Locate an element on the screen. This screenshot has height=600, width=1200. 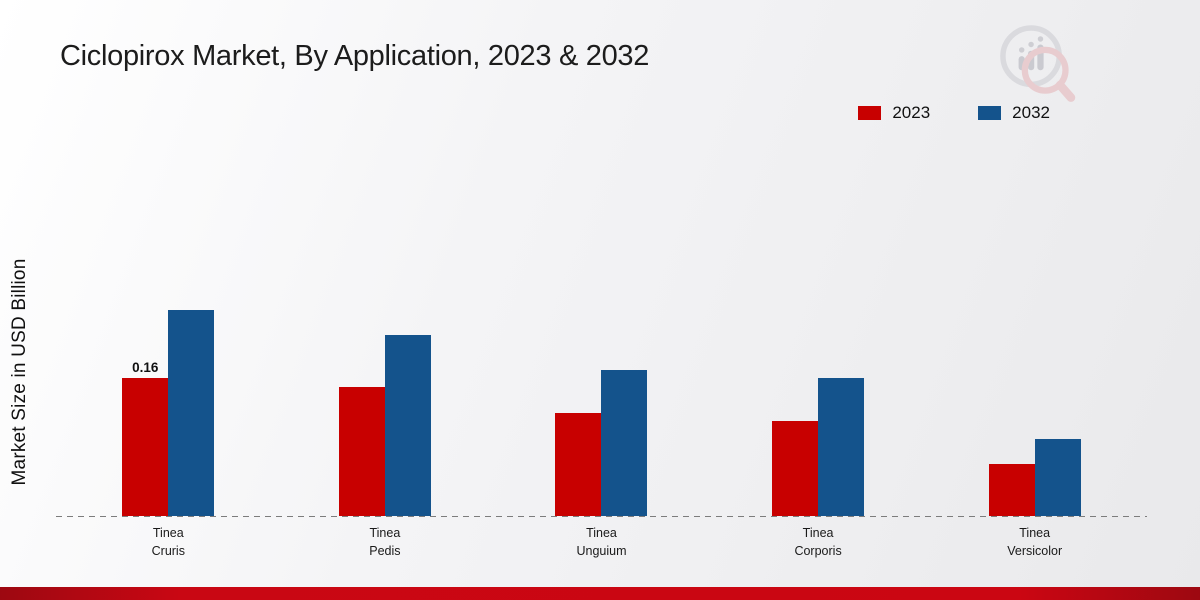
data-label: 0.16 is located at coordinates (145, 367).